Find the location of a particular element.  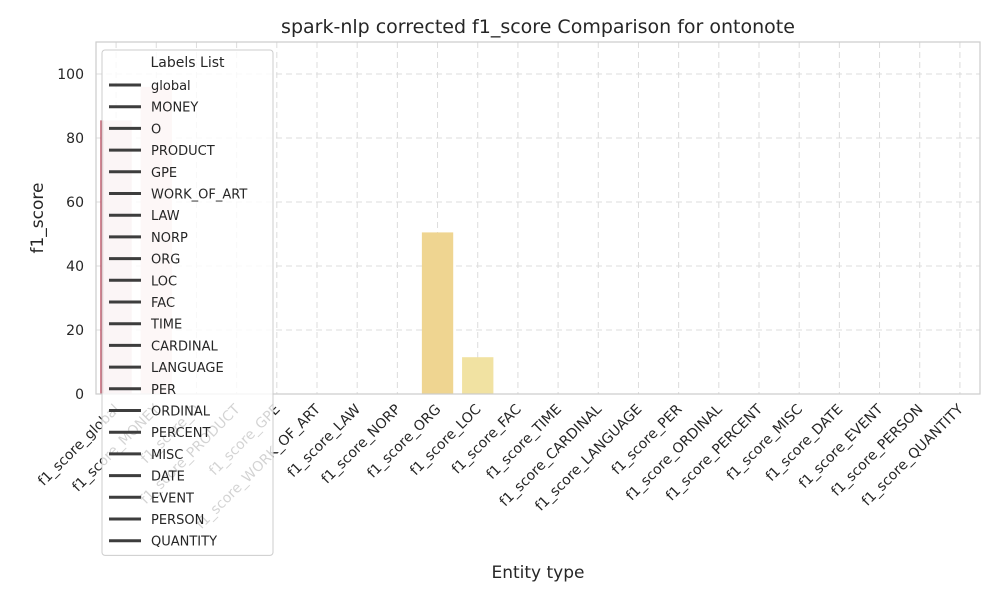

legend-label: MONEY is located at coordinates (174, 108).